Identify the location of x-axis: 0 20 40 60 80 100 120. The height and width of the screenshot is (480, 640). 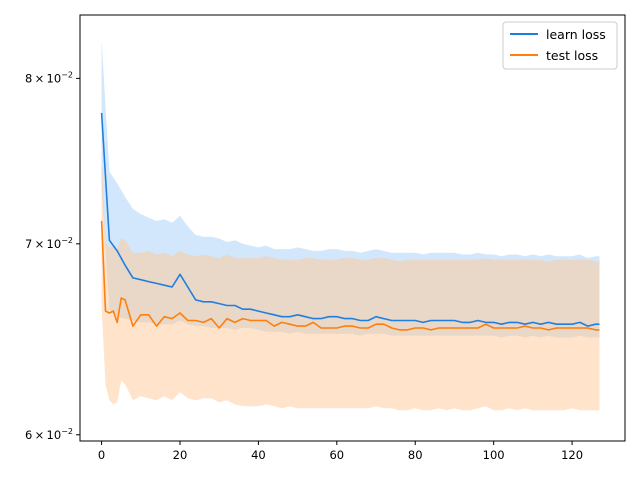
(340, 451).